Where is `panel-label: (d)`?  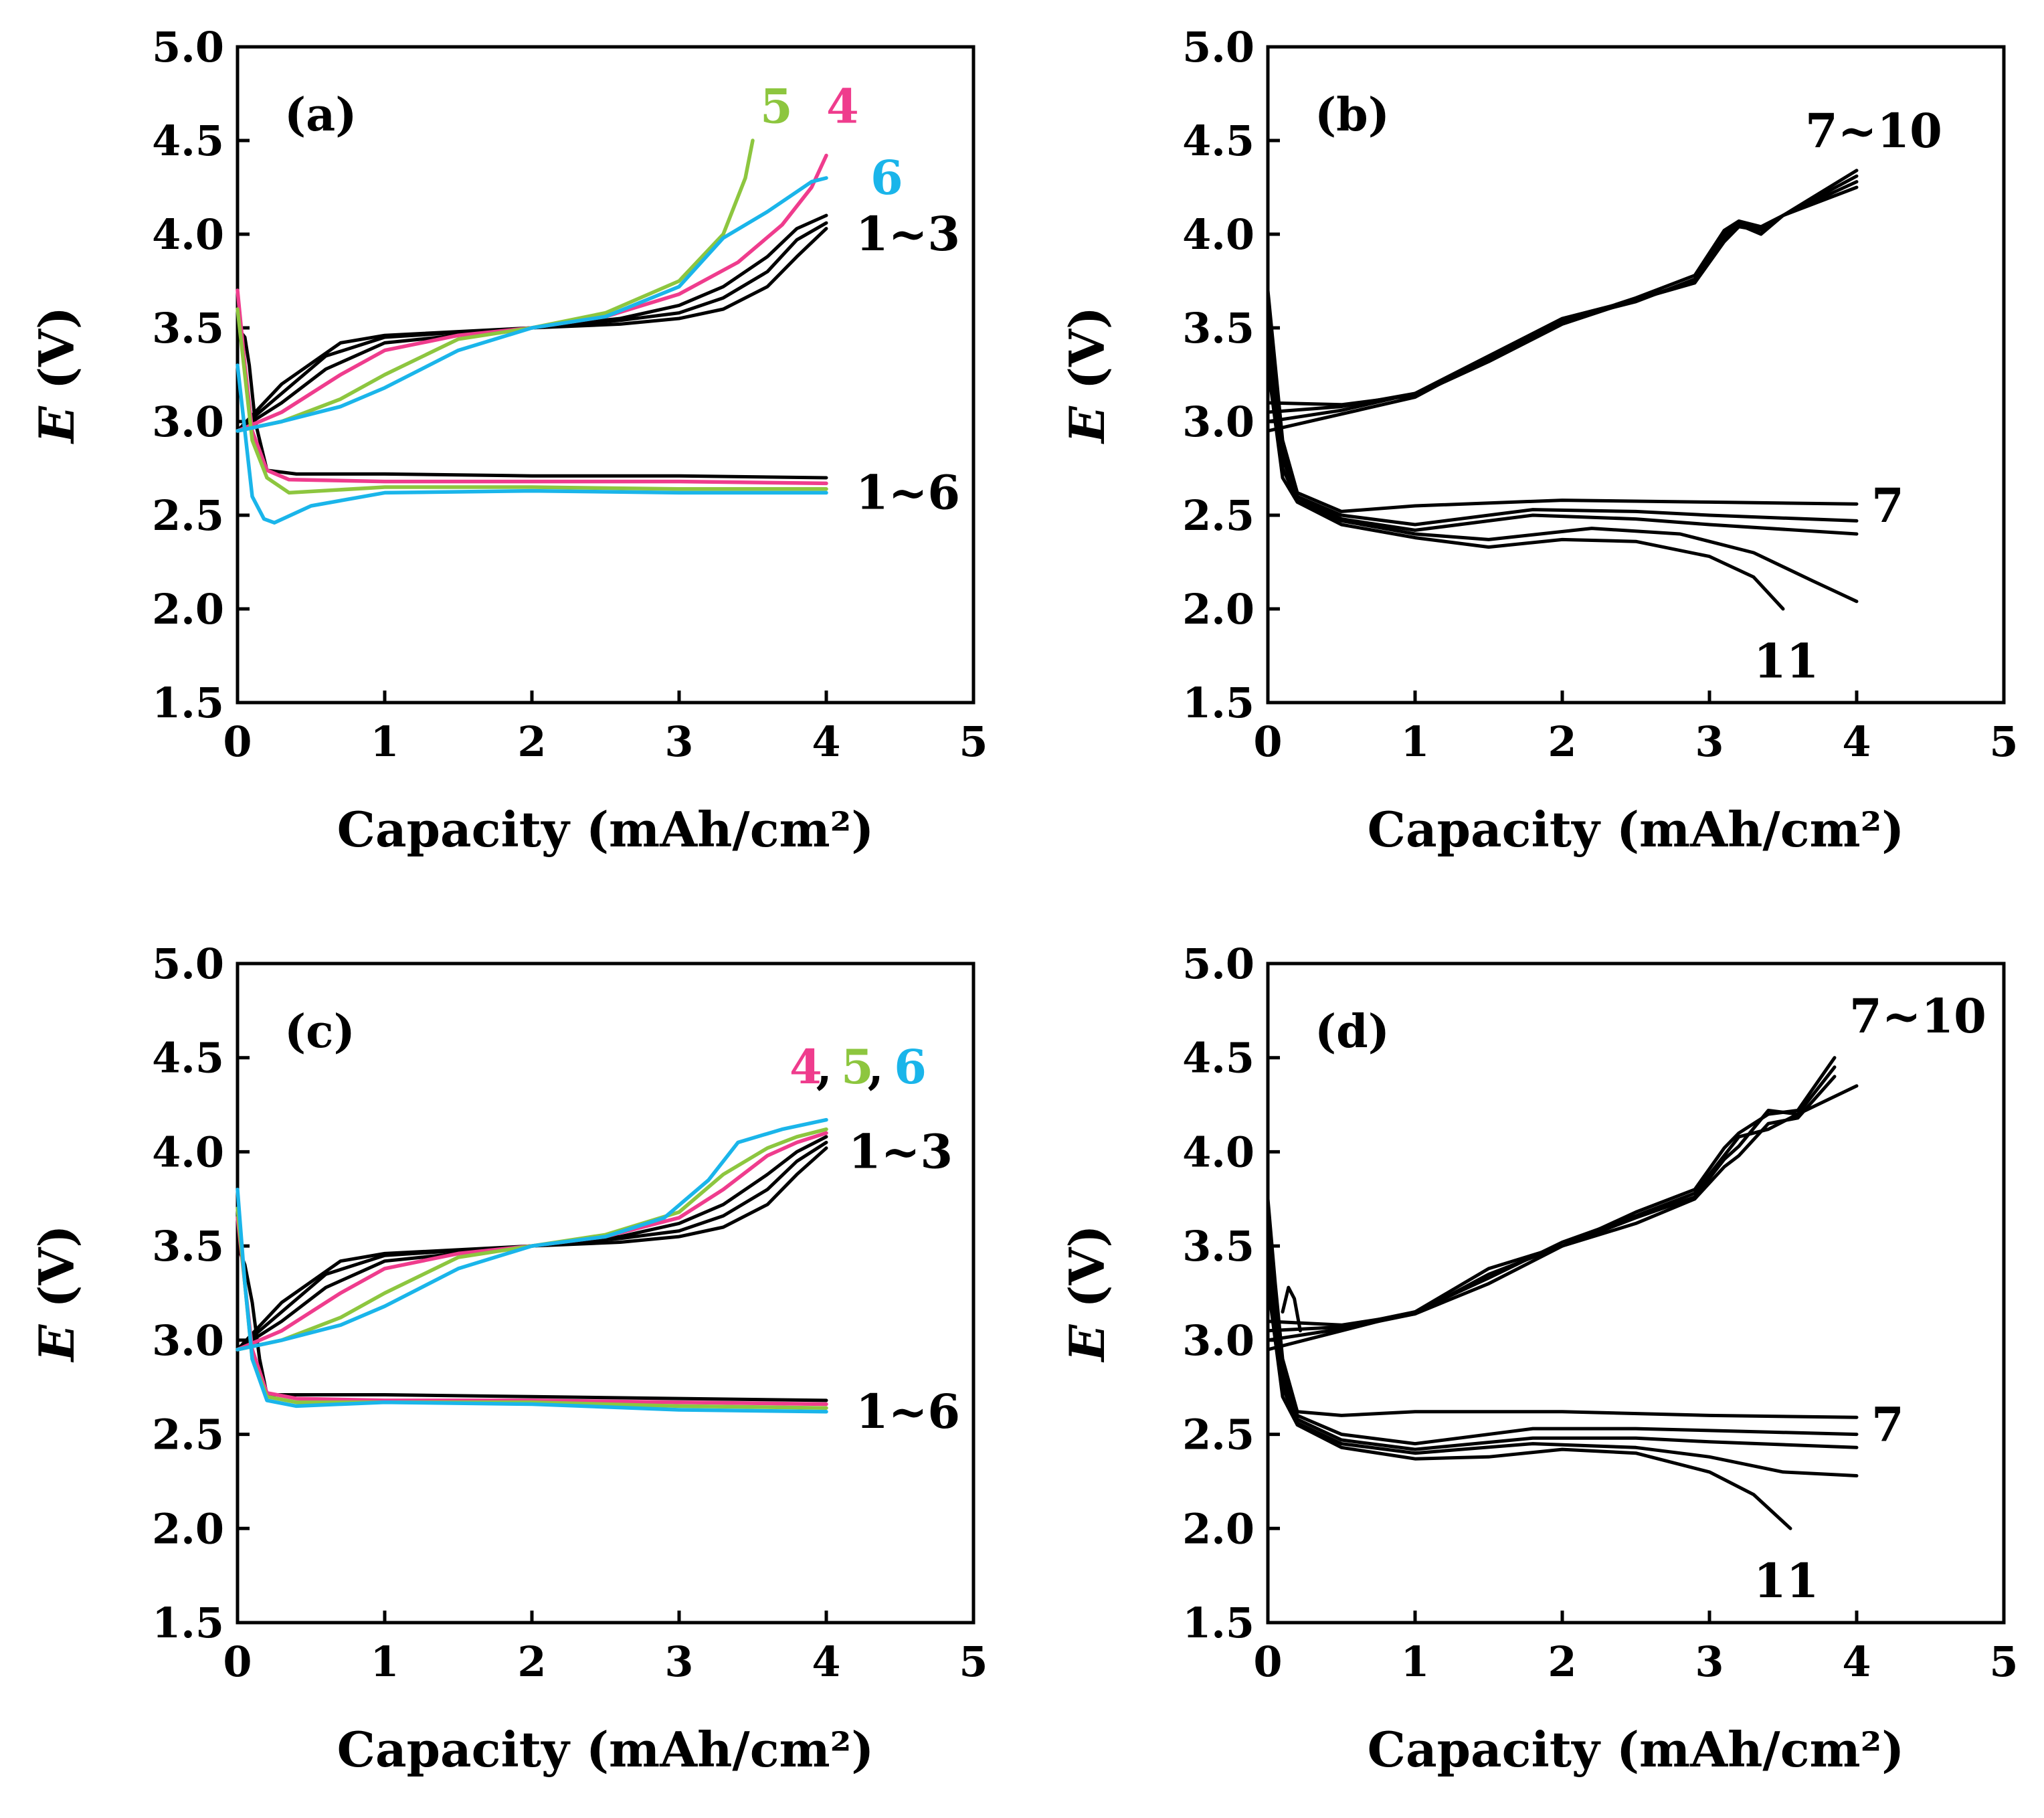
panel-label: (d) is located at coordinates (1352, 1032).